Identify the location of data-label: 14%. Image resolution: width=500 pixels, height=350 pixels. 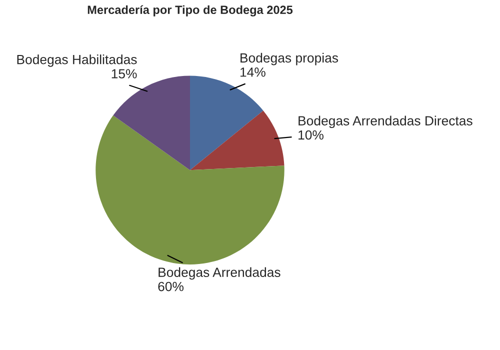
(253, 72).